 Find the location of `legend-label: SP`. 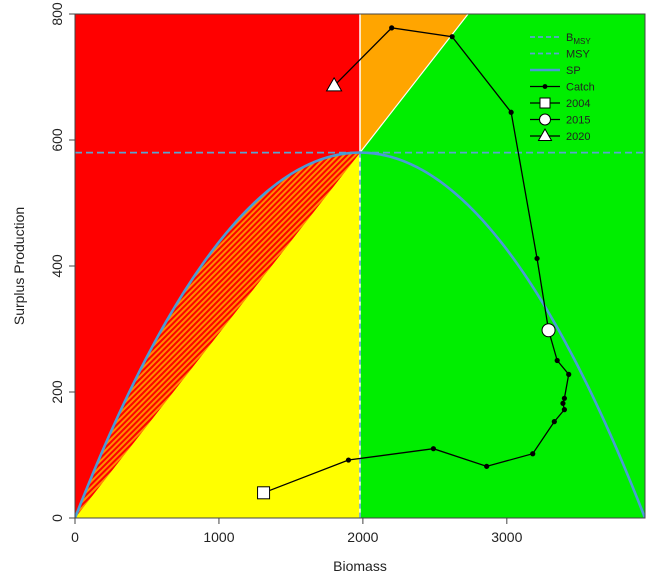

legend-label: SP is located at coordinates (573, 71).